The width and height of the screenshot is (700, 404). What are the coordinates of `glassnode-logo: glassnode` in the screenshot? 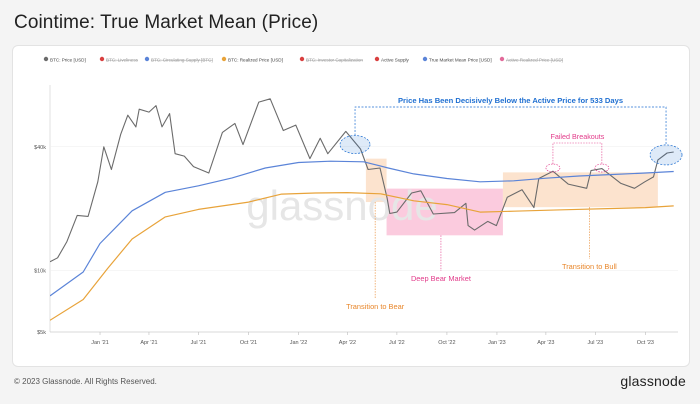 It's located at (653, 381).